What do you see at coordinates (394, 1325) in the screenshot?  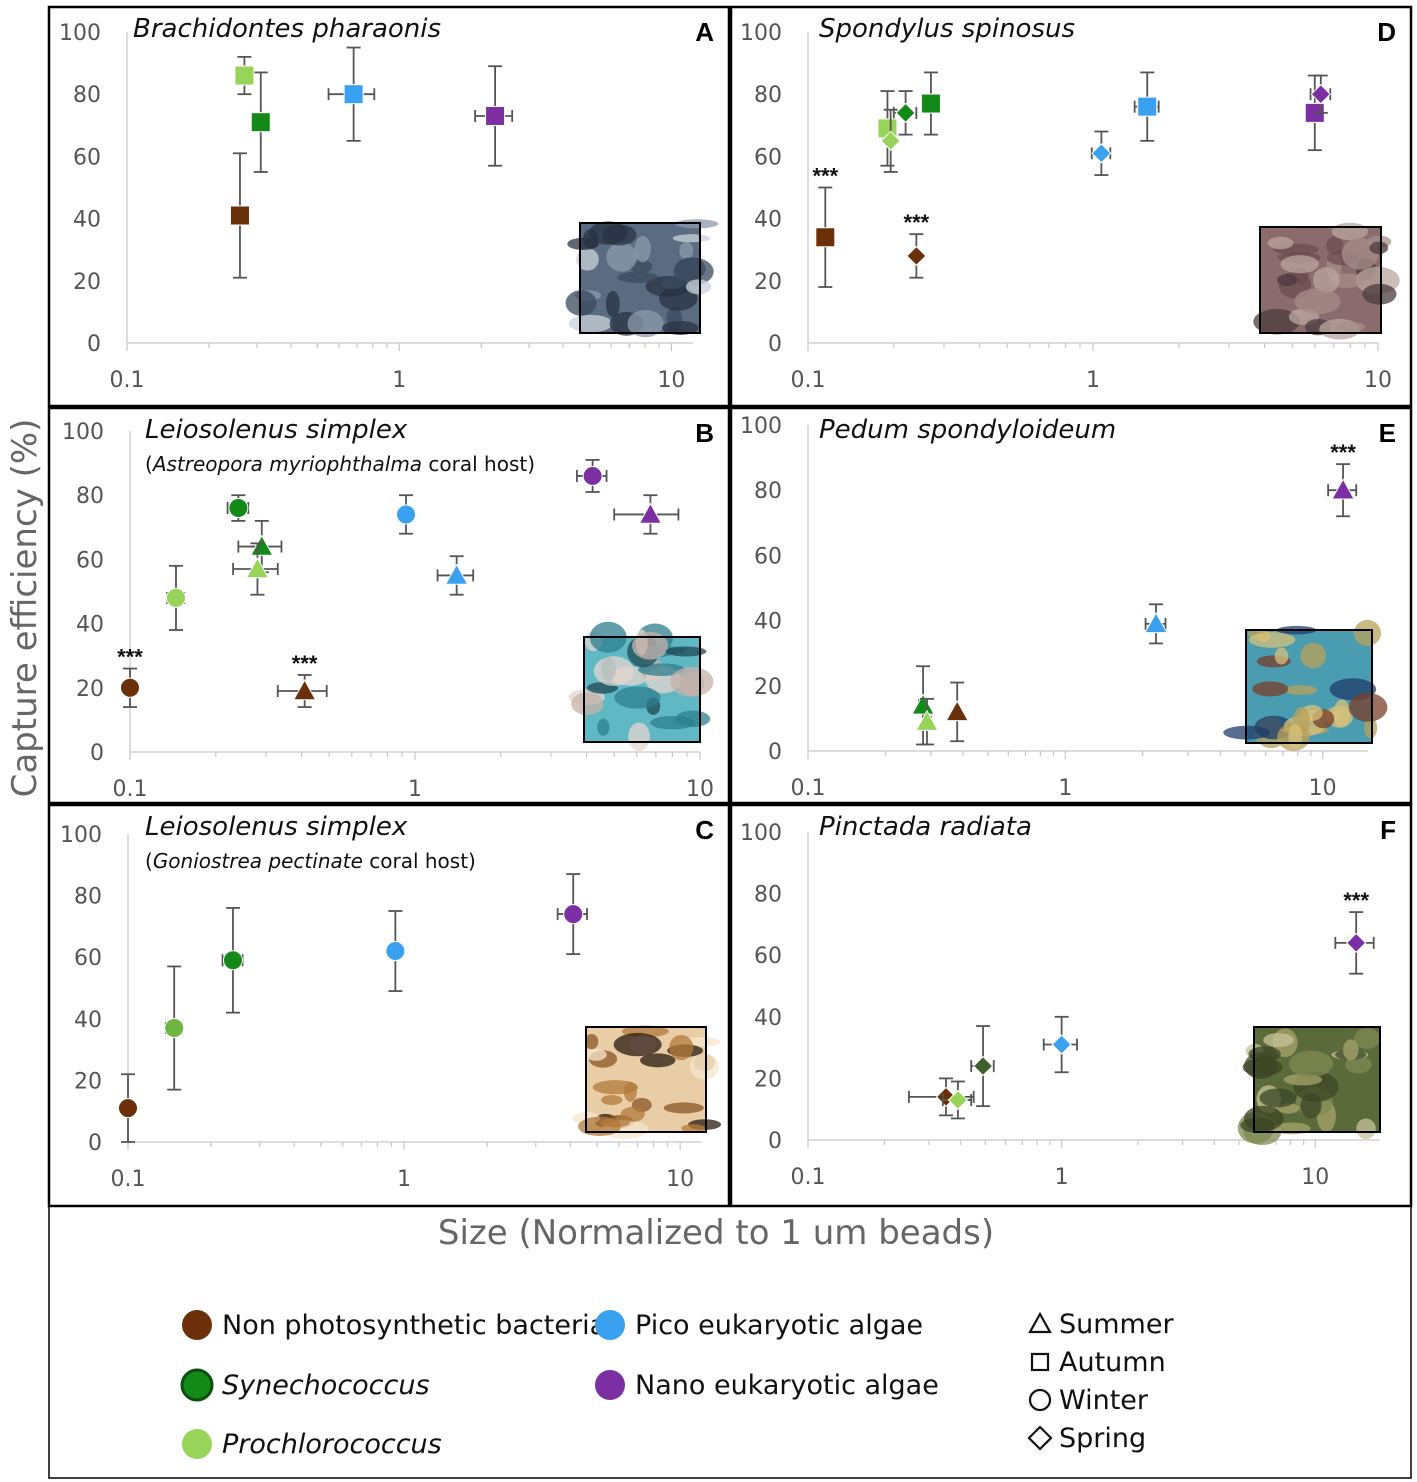 I see `legend-entry: Non photosynthetic bacteria` at bounding box center [394, 1325].